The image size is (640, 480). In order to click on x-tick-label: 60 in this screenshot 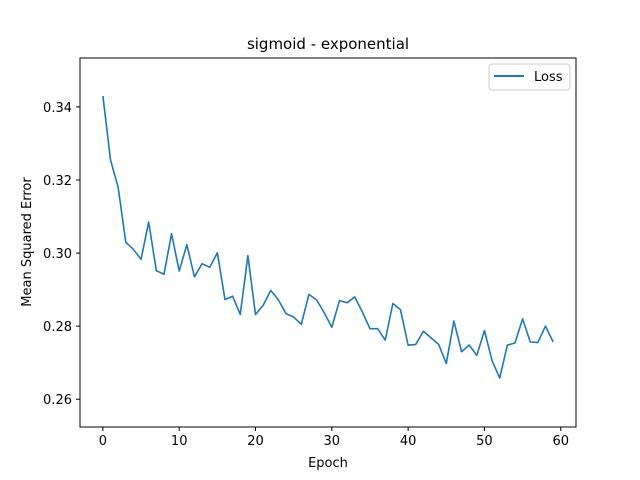, I will do `click(560, 441)`.